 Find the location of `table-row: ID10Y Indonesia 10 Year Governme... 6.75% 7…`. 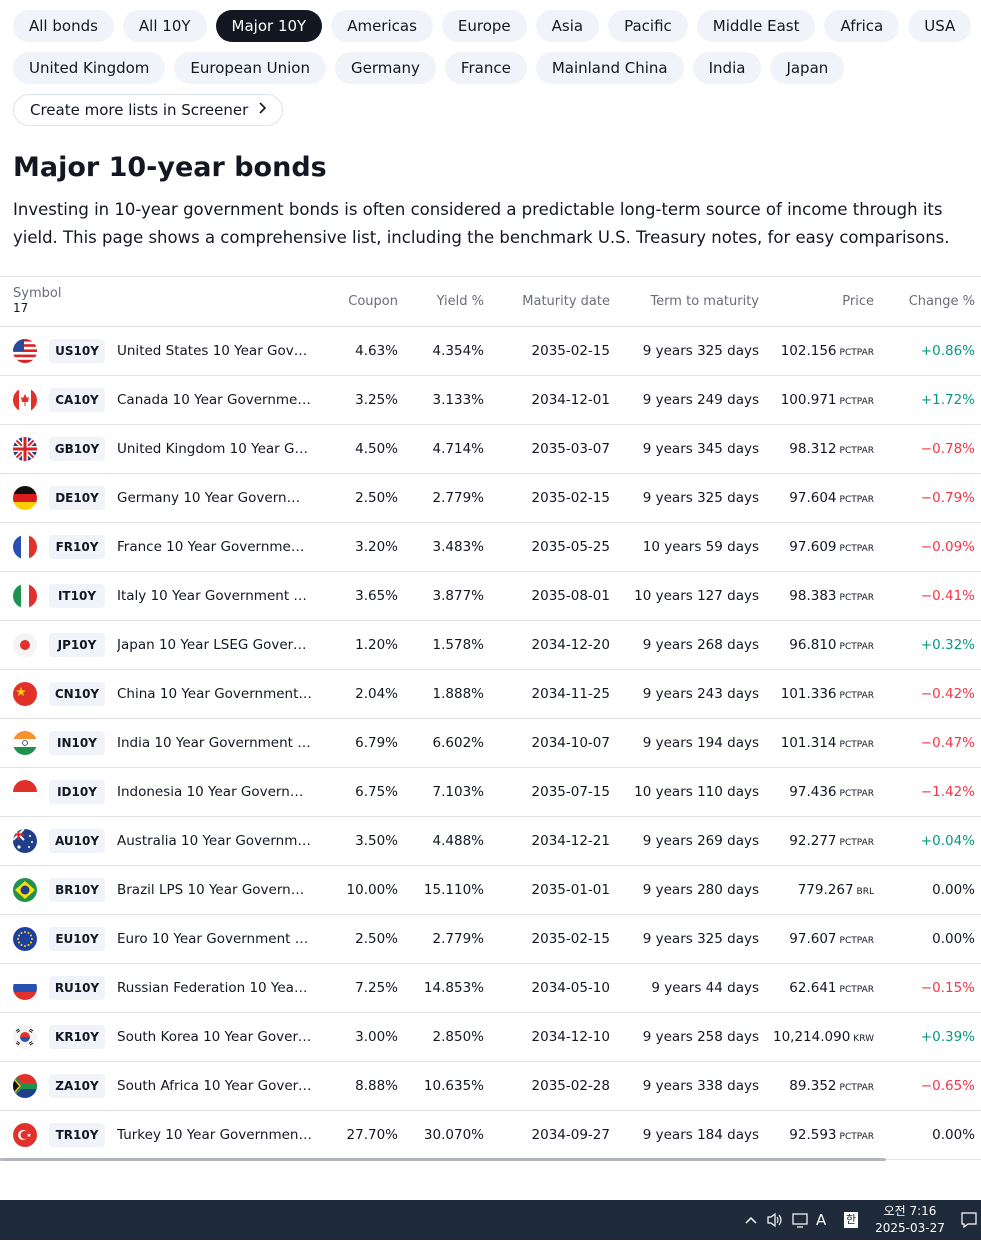

table-row: ID10Y Indonesia 10 Year Governme... 6.75% 7… is located at coordinates (490, 792).